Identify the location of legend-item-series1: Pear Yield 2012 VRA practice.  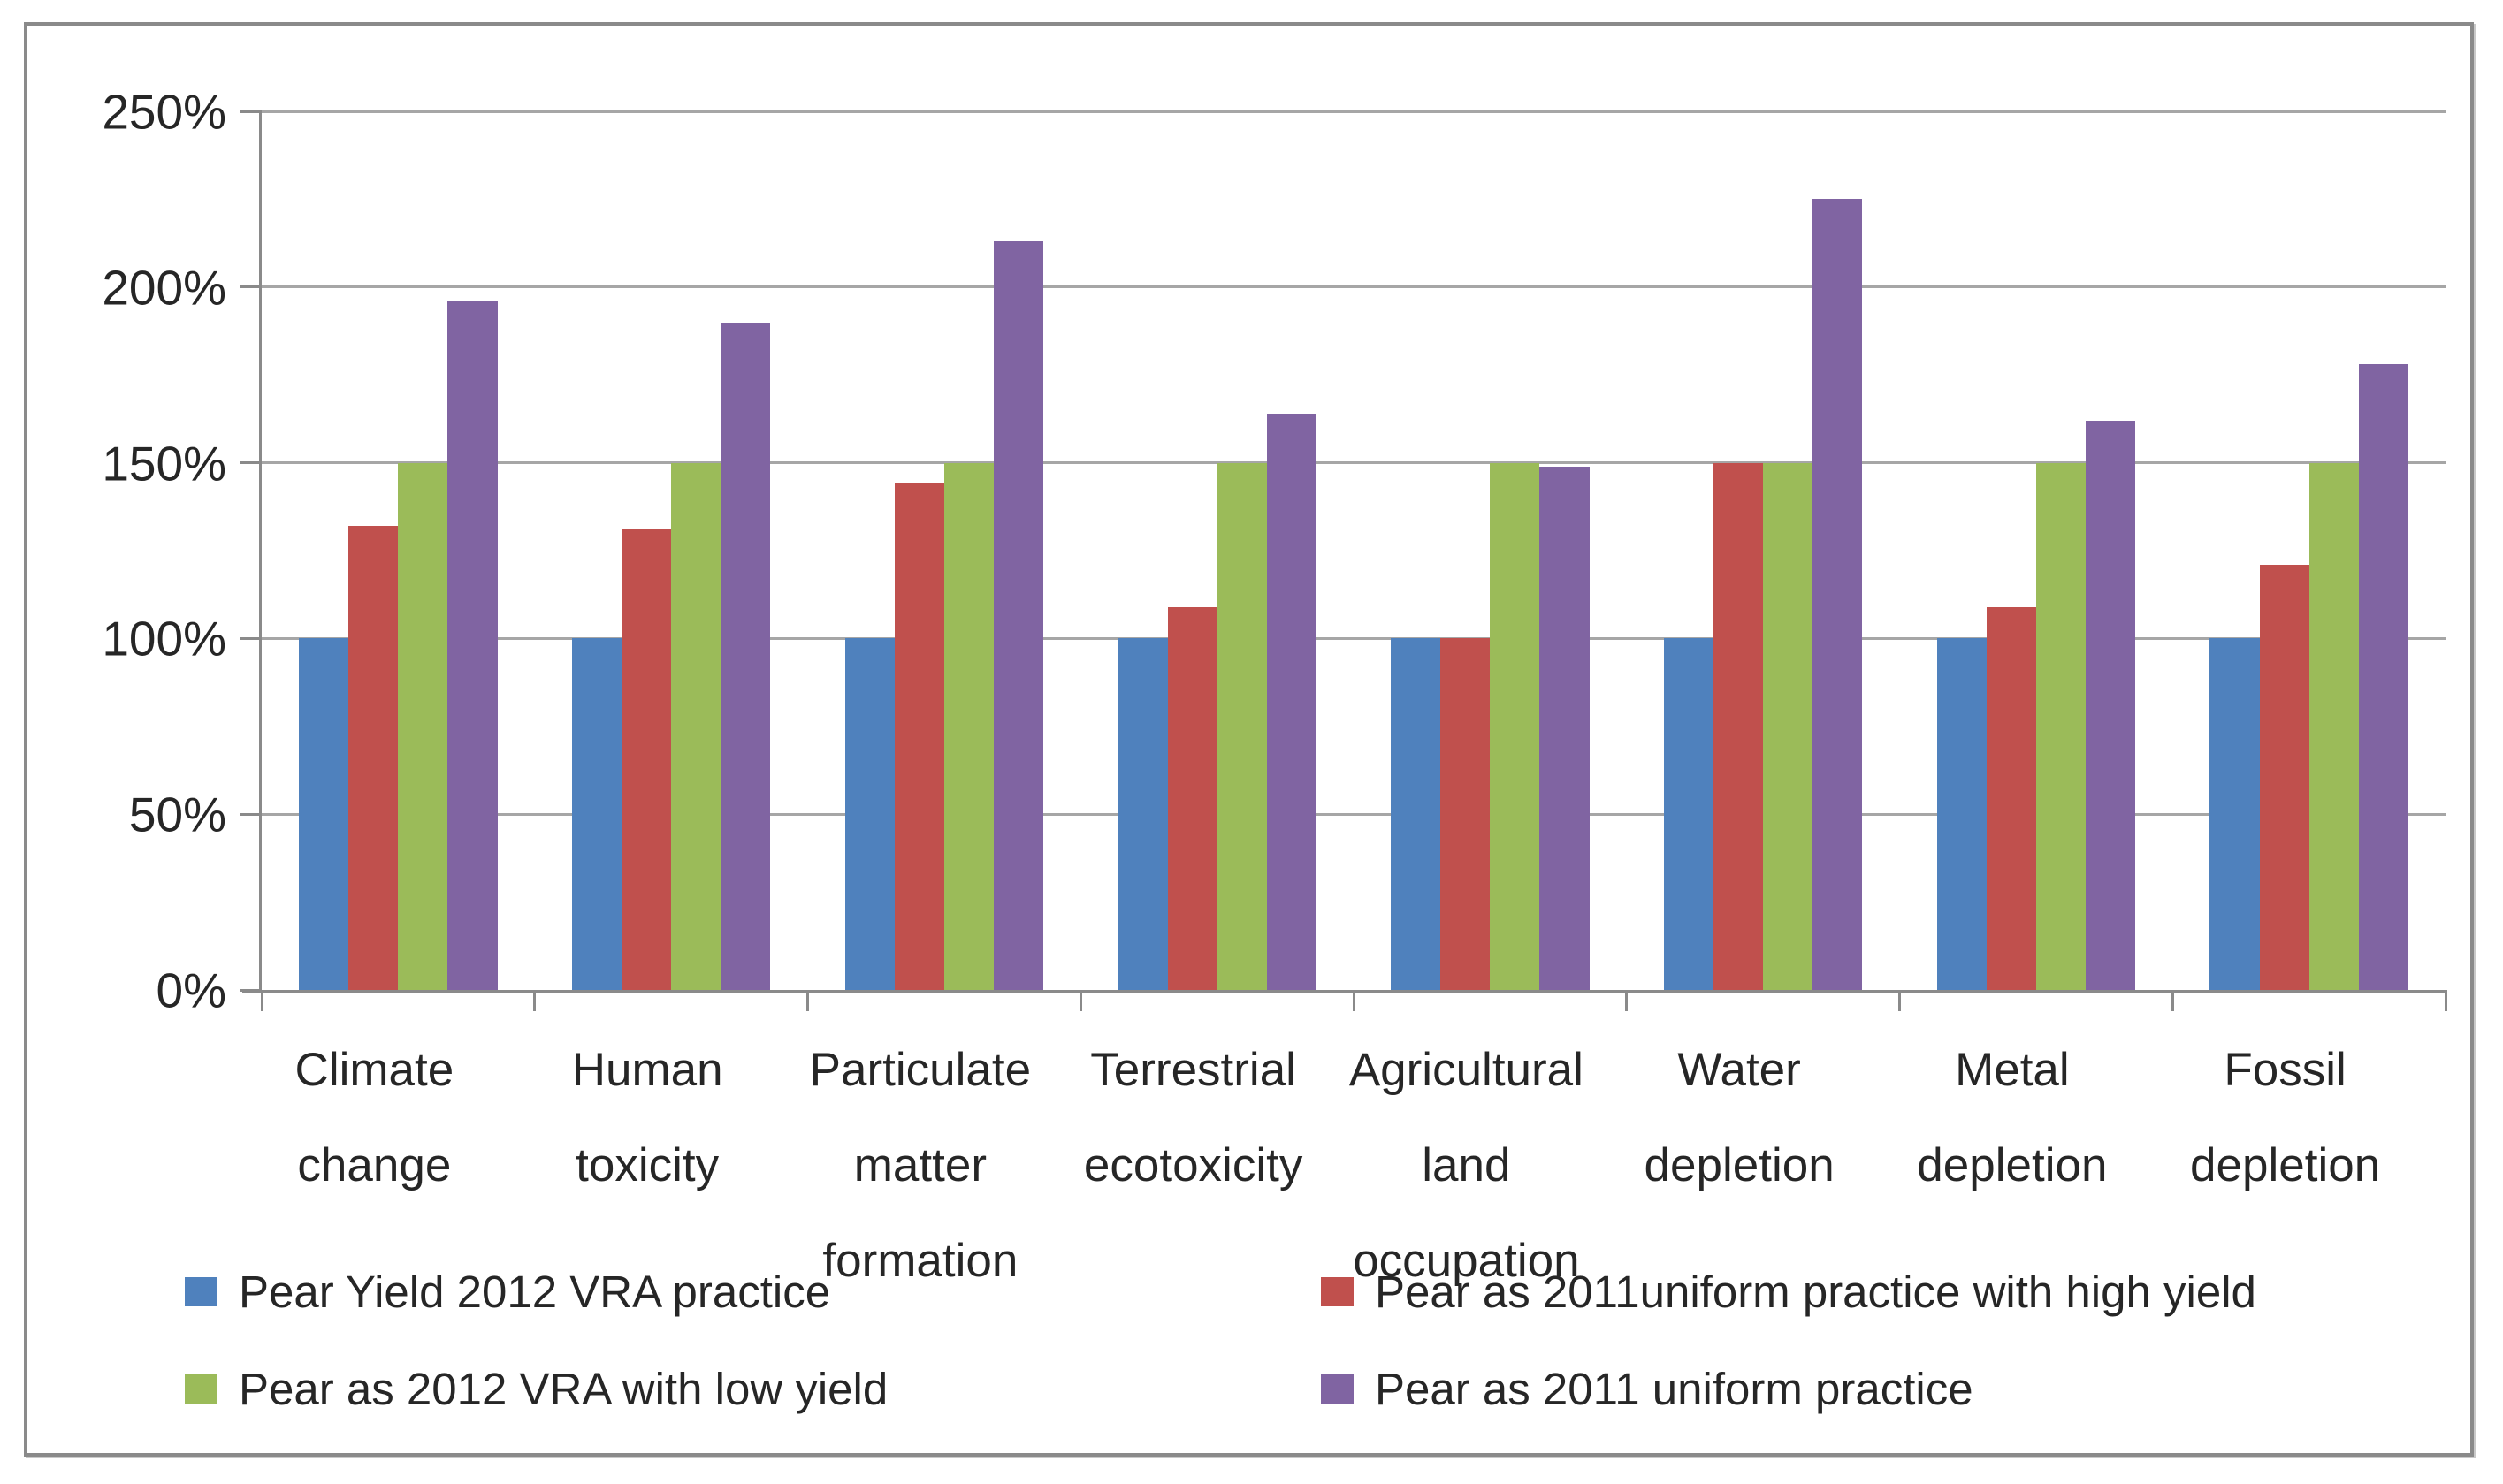
(508, 1291).